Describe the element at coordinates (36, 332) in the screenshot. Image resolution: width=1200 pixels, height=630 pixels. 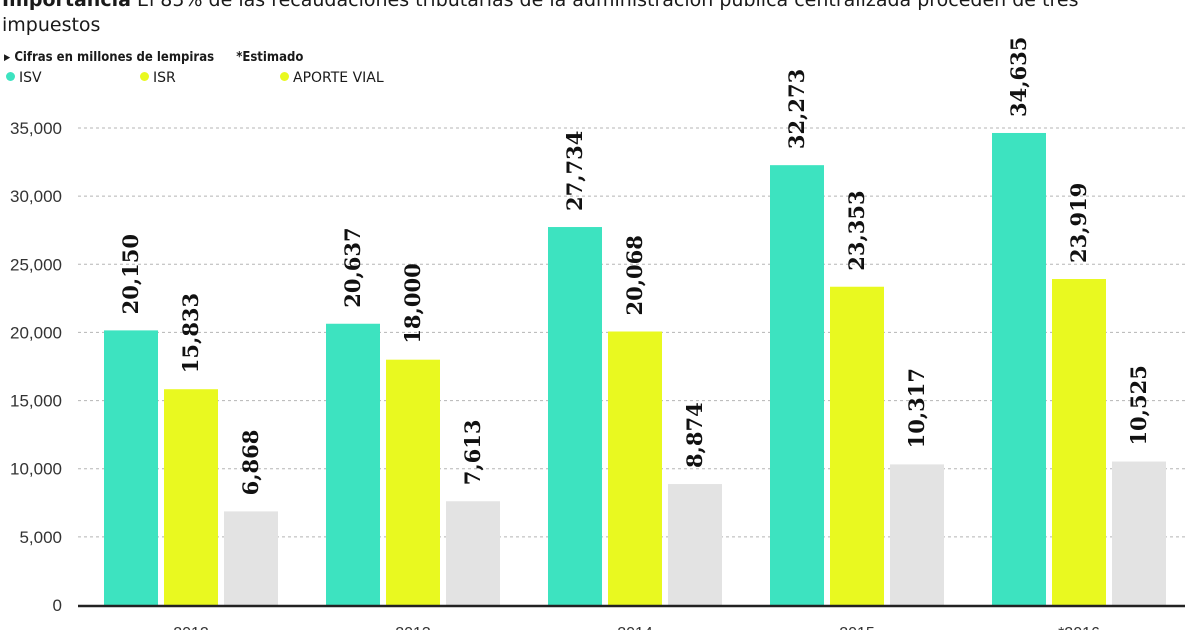
I see `y-tick-label: 20,000` at that location.